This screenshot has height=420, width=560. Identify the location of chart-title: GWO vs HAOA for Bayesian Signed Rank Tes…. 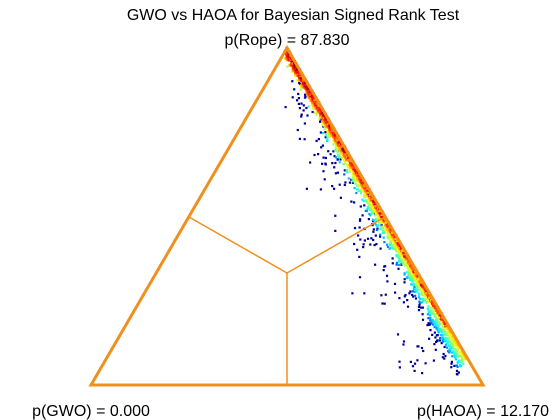
(293, 15).